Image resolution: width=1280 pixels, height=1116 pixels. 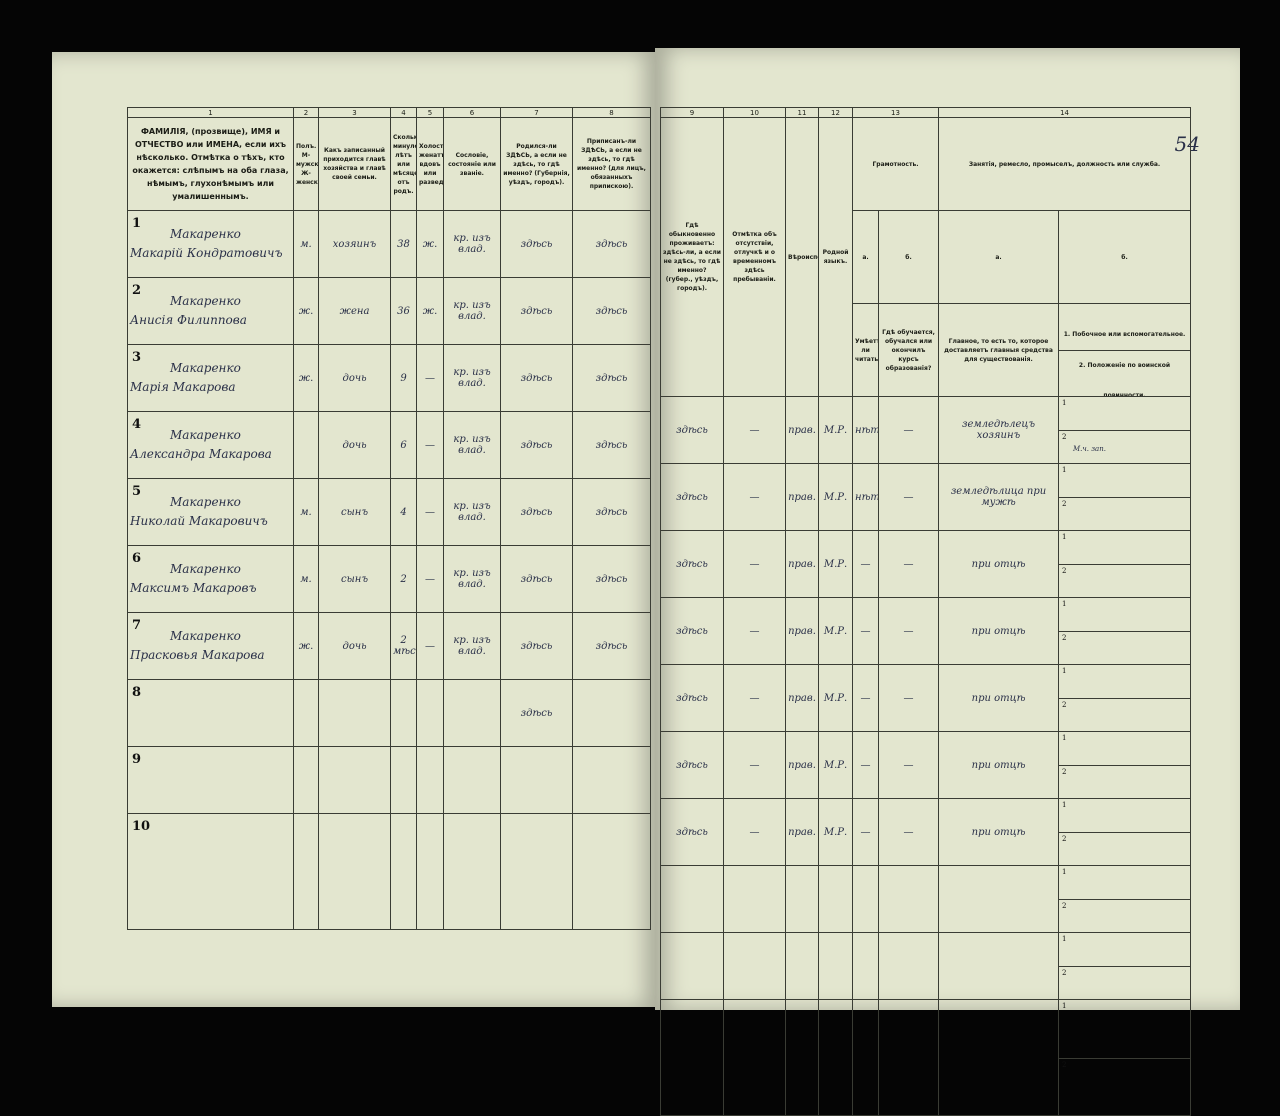 What do you see at coordinates (908, 966) in the screenshot?
I see `cell-school` at bounding box center [908, 966].